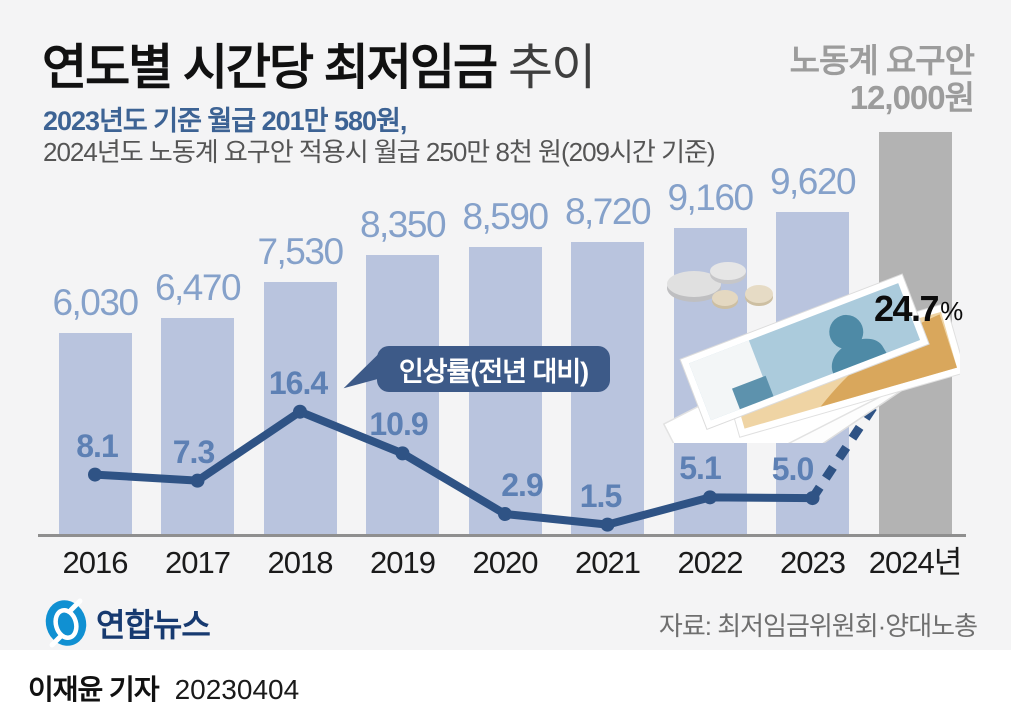  Describe the element at coordinates (94, 689) in the screenshot. I see `reporter-name: 이재윤 기자` at that location.